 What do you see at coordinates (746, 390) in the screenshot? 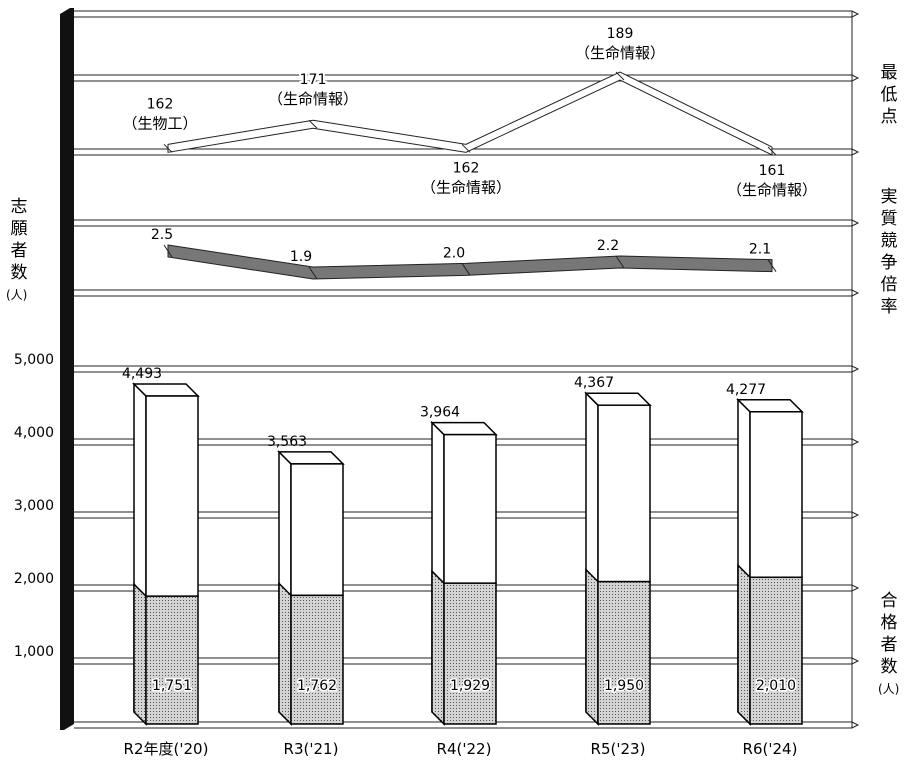
I see `applicant-value-label: 4,277` at bounding box center [746, 390].